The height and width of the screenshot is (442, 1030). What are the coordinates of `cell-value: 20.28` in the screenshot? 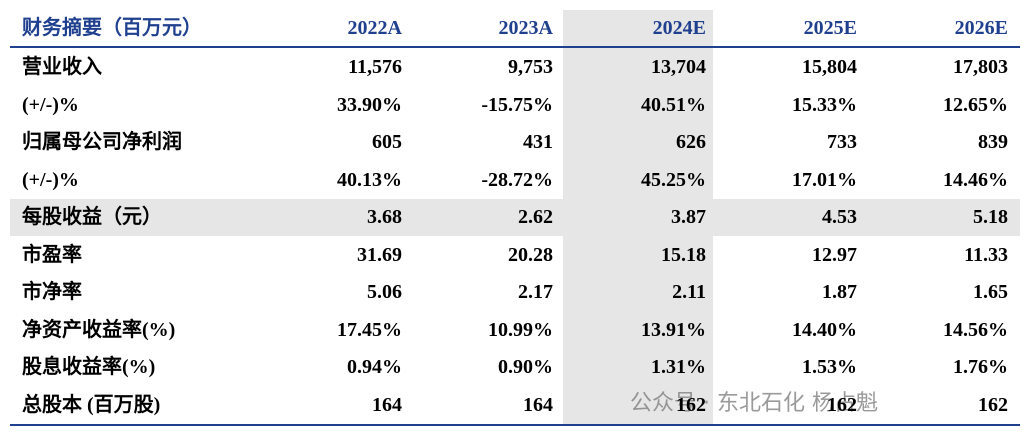 It's located at (530, 254).